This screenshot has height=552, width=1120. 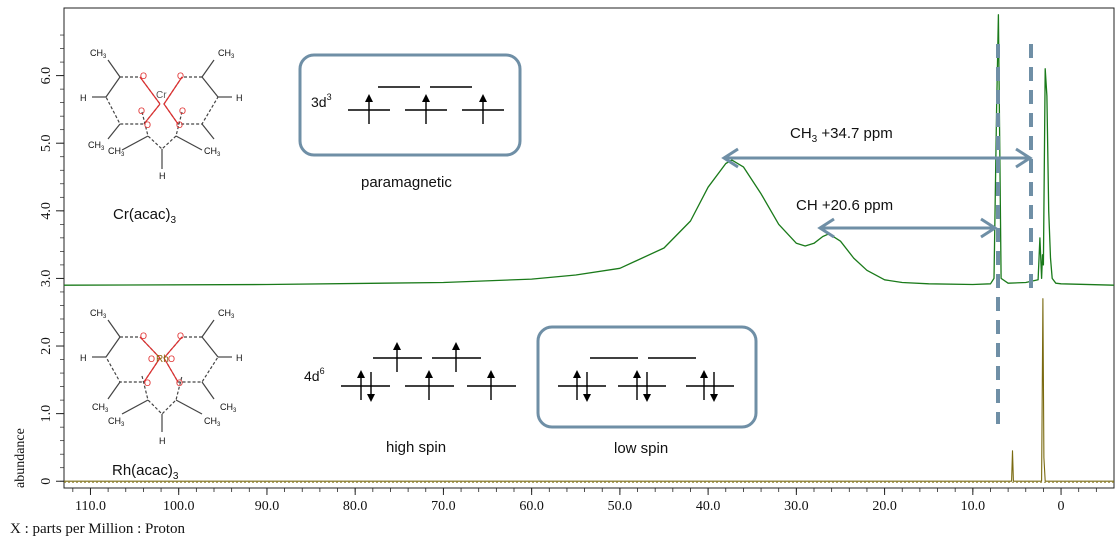 I want to click on svg-text: Cr, so click(x=161, y=95).